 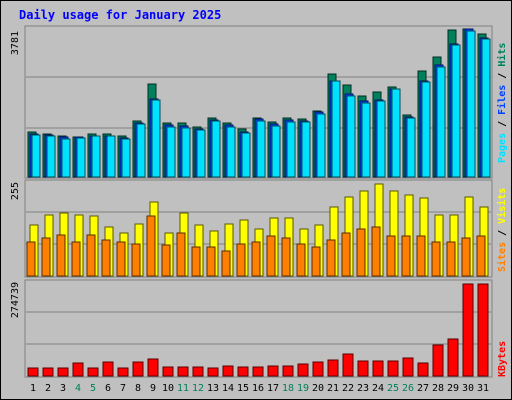 I want to click on legend-top: Pages / Files / Hits, so click(x=502, y=103).